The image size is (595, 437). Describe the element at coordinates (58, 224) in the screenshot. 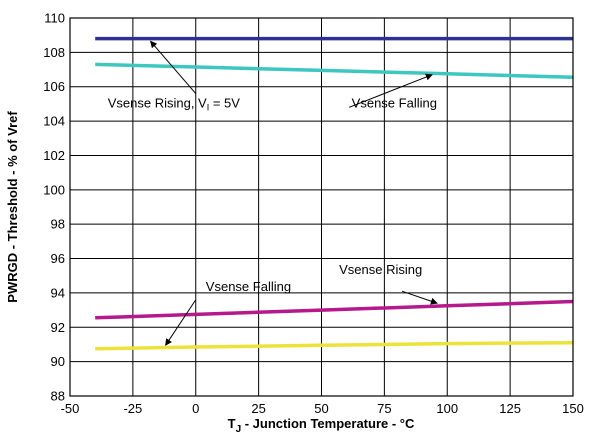

I see `y-tick-label: 98` at that location.